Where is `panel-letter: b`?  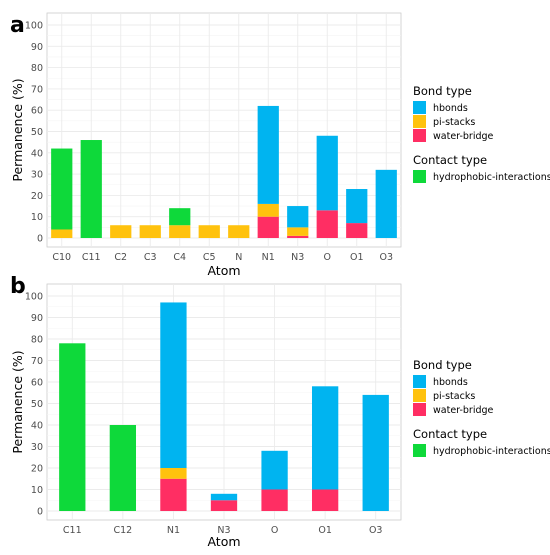
panel-letter: b is located at coordinates (18, 286).